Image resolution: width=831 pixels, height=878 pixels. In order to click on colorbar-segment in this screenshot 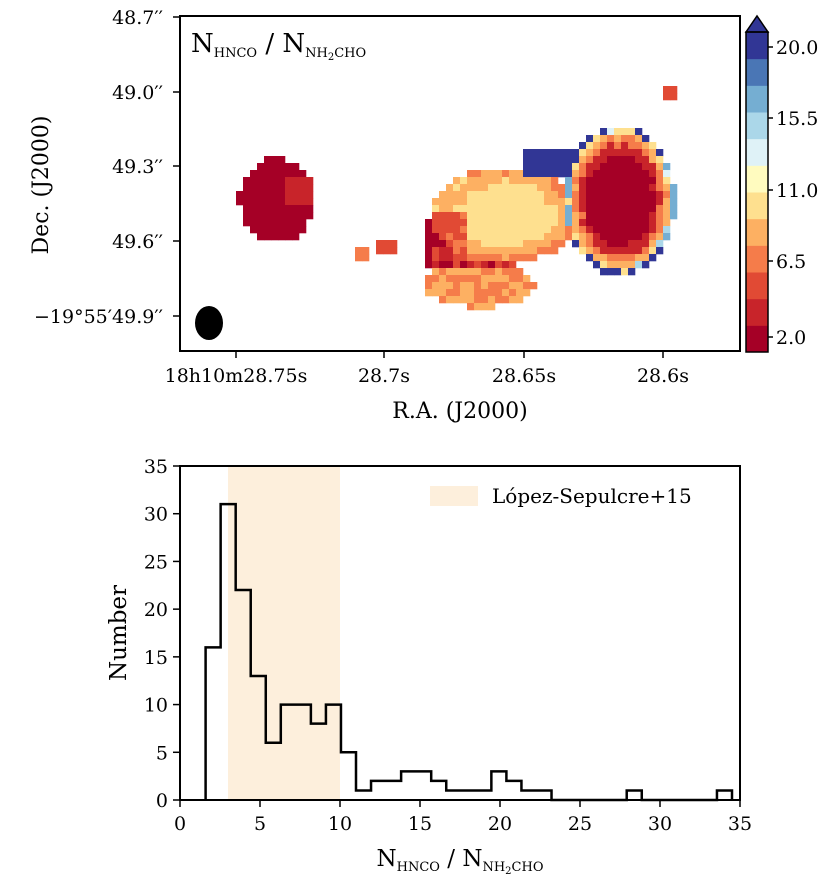, I will do `click(757, 232)`.